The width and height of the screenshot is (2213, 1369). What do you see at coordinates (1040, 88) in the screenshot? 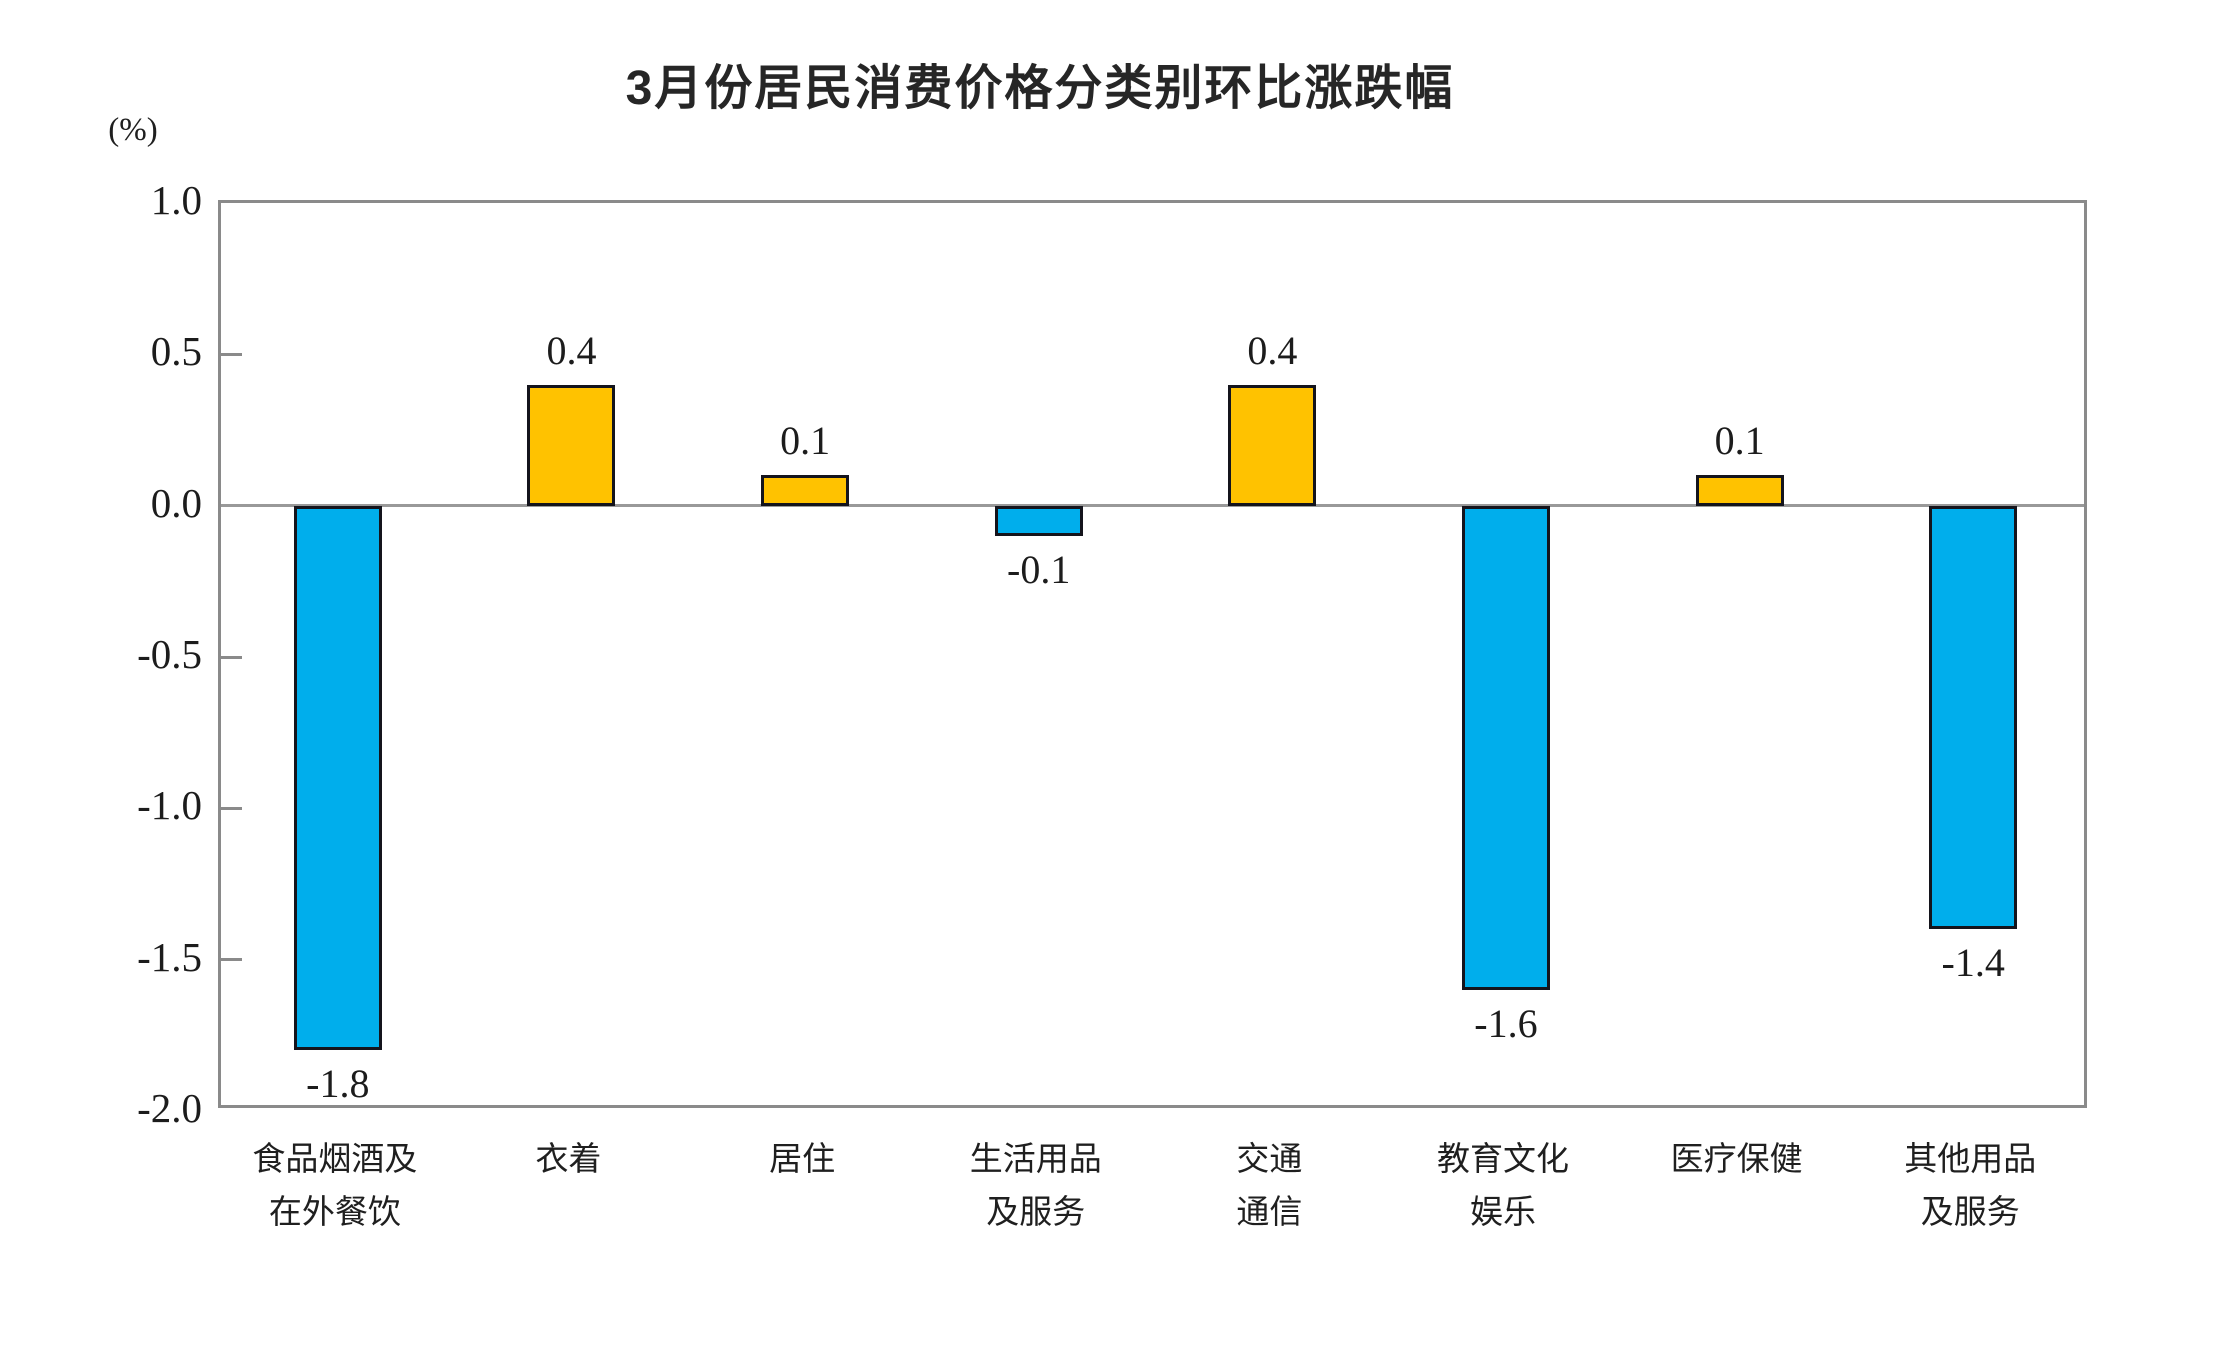
I see `chart-title: 3月份居民消费价格分类别环比涨跌幅` at bounding box center [1040, 88].